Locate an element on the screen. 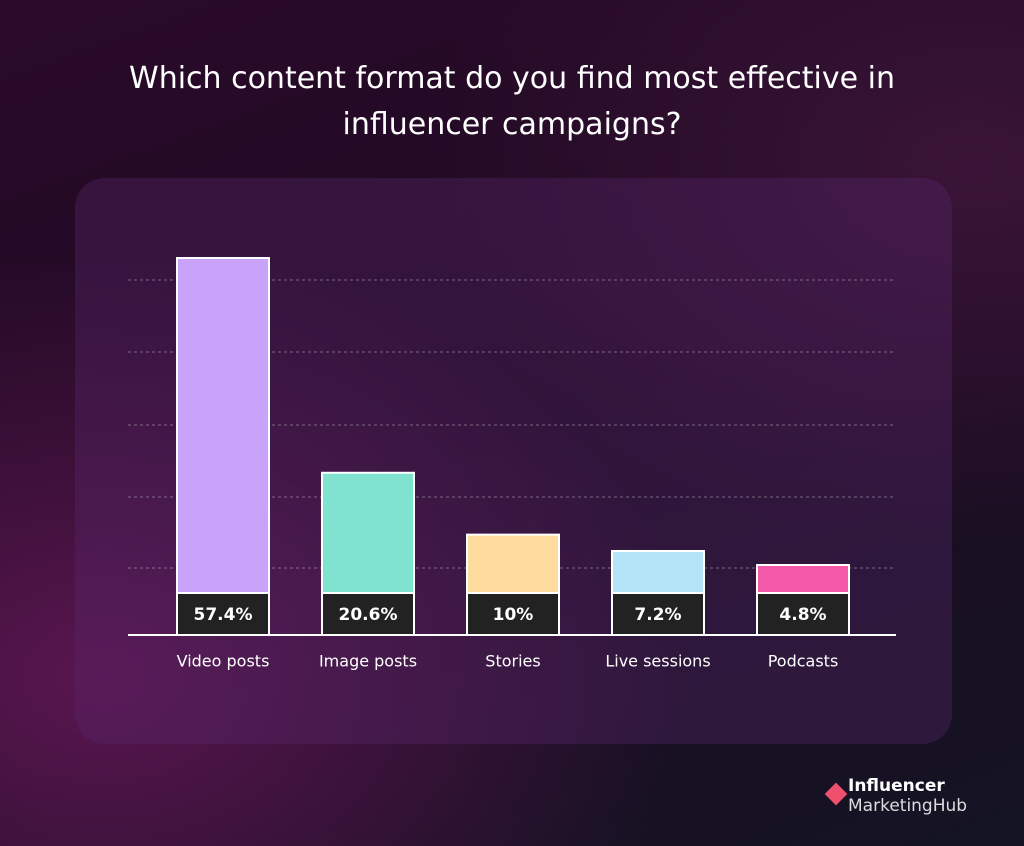 The image size is (1024, 846). x-tick-label: Image posts is located at coordinates (368, 661).